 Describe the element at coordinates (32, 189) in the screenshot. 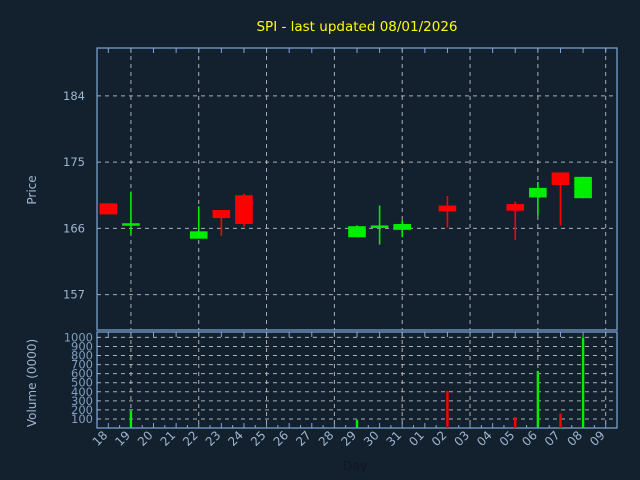

I see `price-axis-label: Price` at that location.